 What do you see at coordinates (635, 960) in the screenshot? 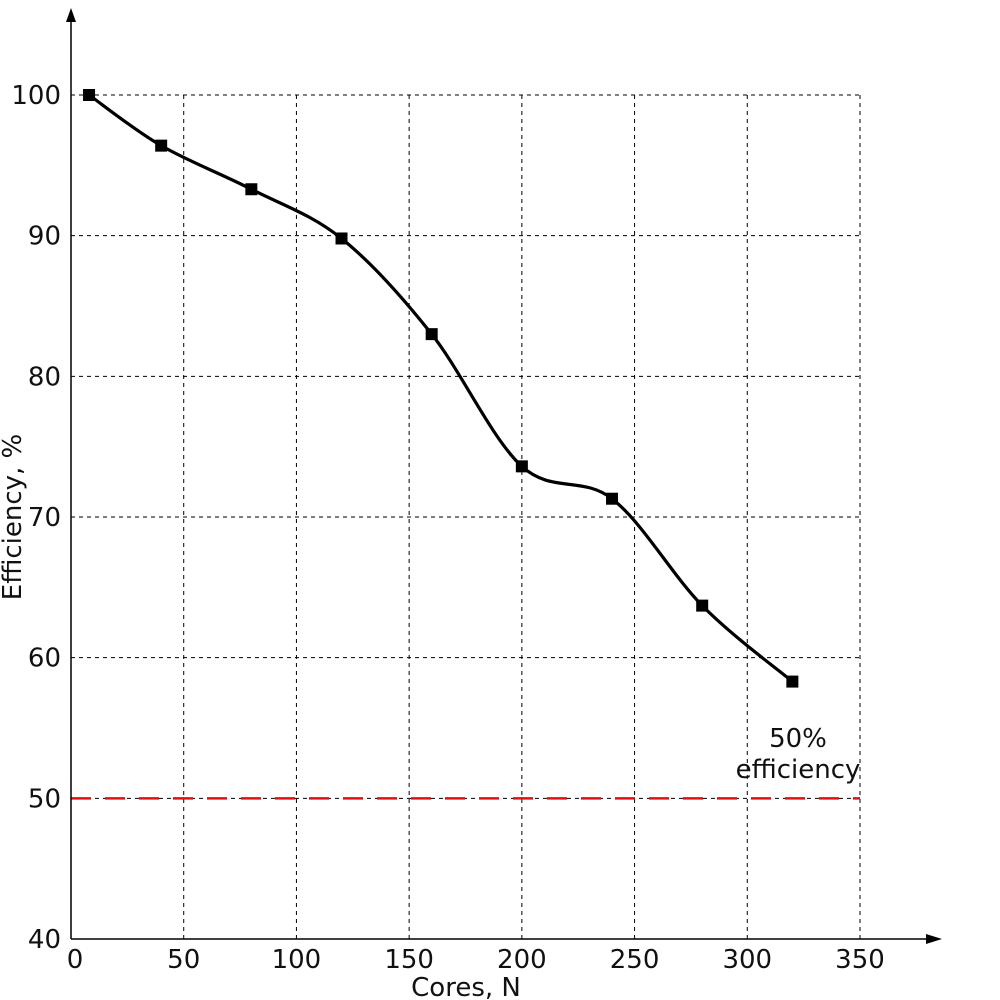
I see `x-tick-label: 250` at bounding box center [635, 960].